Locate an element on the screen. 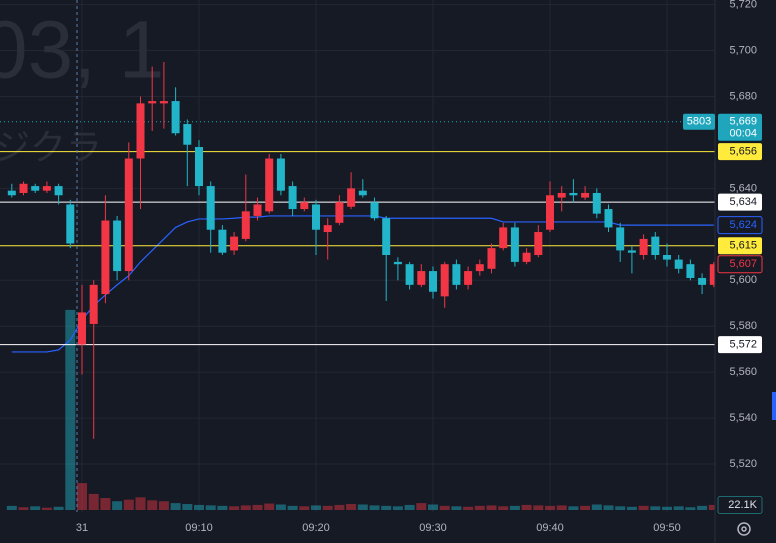  vwap-label: 5,624 is located at coordinates (743, 225).